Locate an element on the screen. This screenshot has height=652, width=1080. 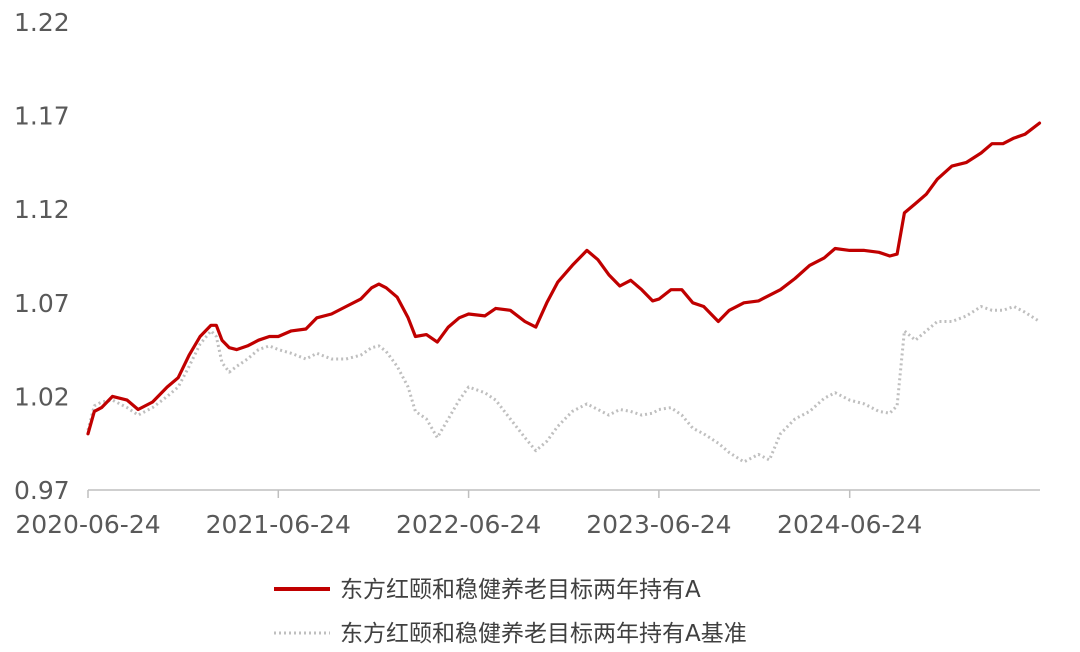
legend-label: 东方红颐和稳健养老目标两年持有A基准 is located at coordinates (543, 634).